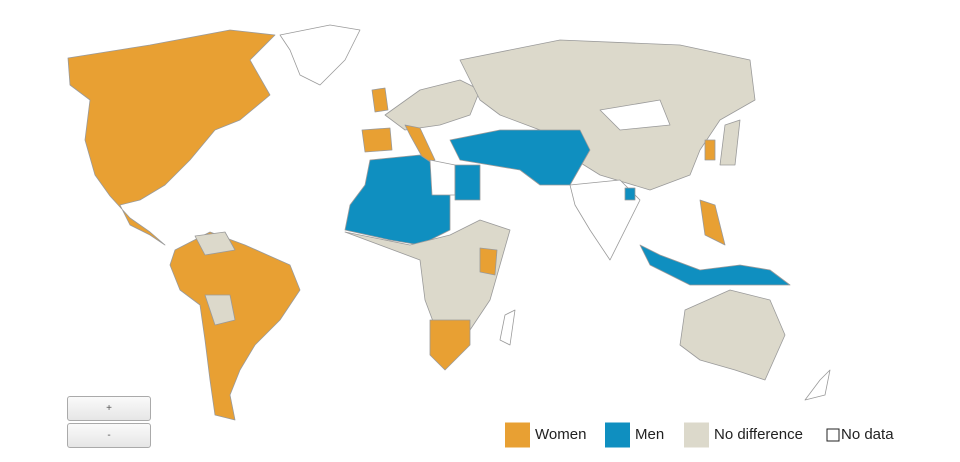 The height and width of the screenshot is (462, 960). What do you see at coordinates (560, 434) in the screenshot?
I see `legend-label: Women` at bounding box center [560, 434].